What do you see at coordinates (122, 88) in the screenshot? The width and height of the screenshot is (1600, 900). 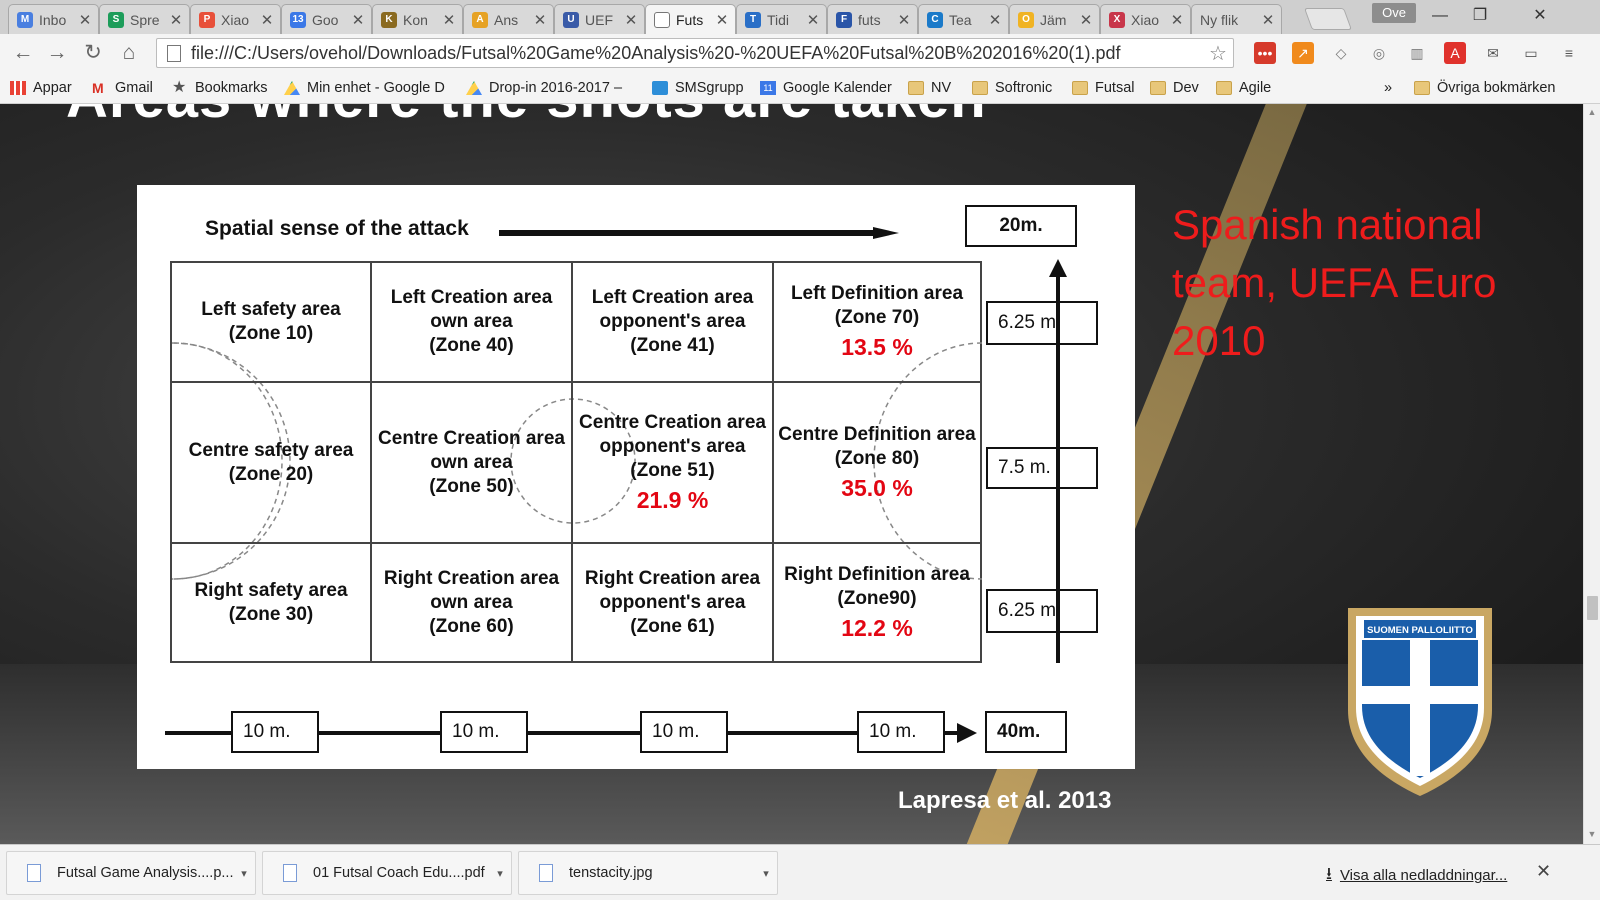 I see `bookmark-gmail: M Gmail` at bounding box center [122, 88].